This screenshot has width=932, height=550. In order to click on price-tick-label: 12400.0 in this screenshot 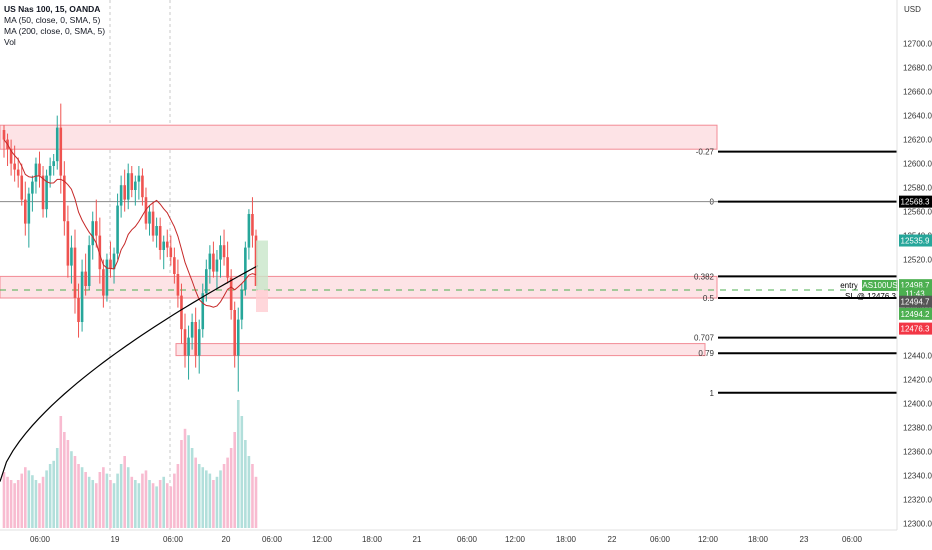, I will do `click(917, 404)`.